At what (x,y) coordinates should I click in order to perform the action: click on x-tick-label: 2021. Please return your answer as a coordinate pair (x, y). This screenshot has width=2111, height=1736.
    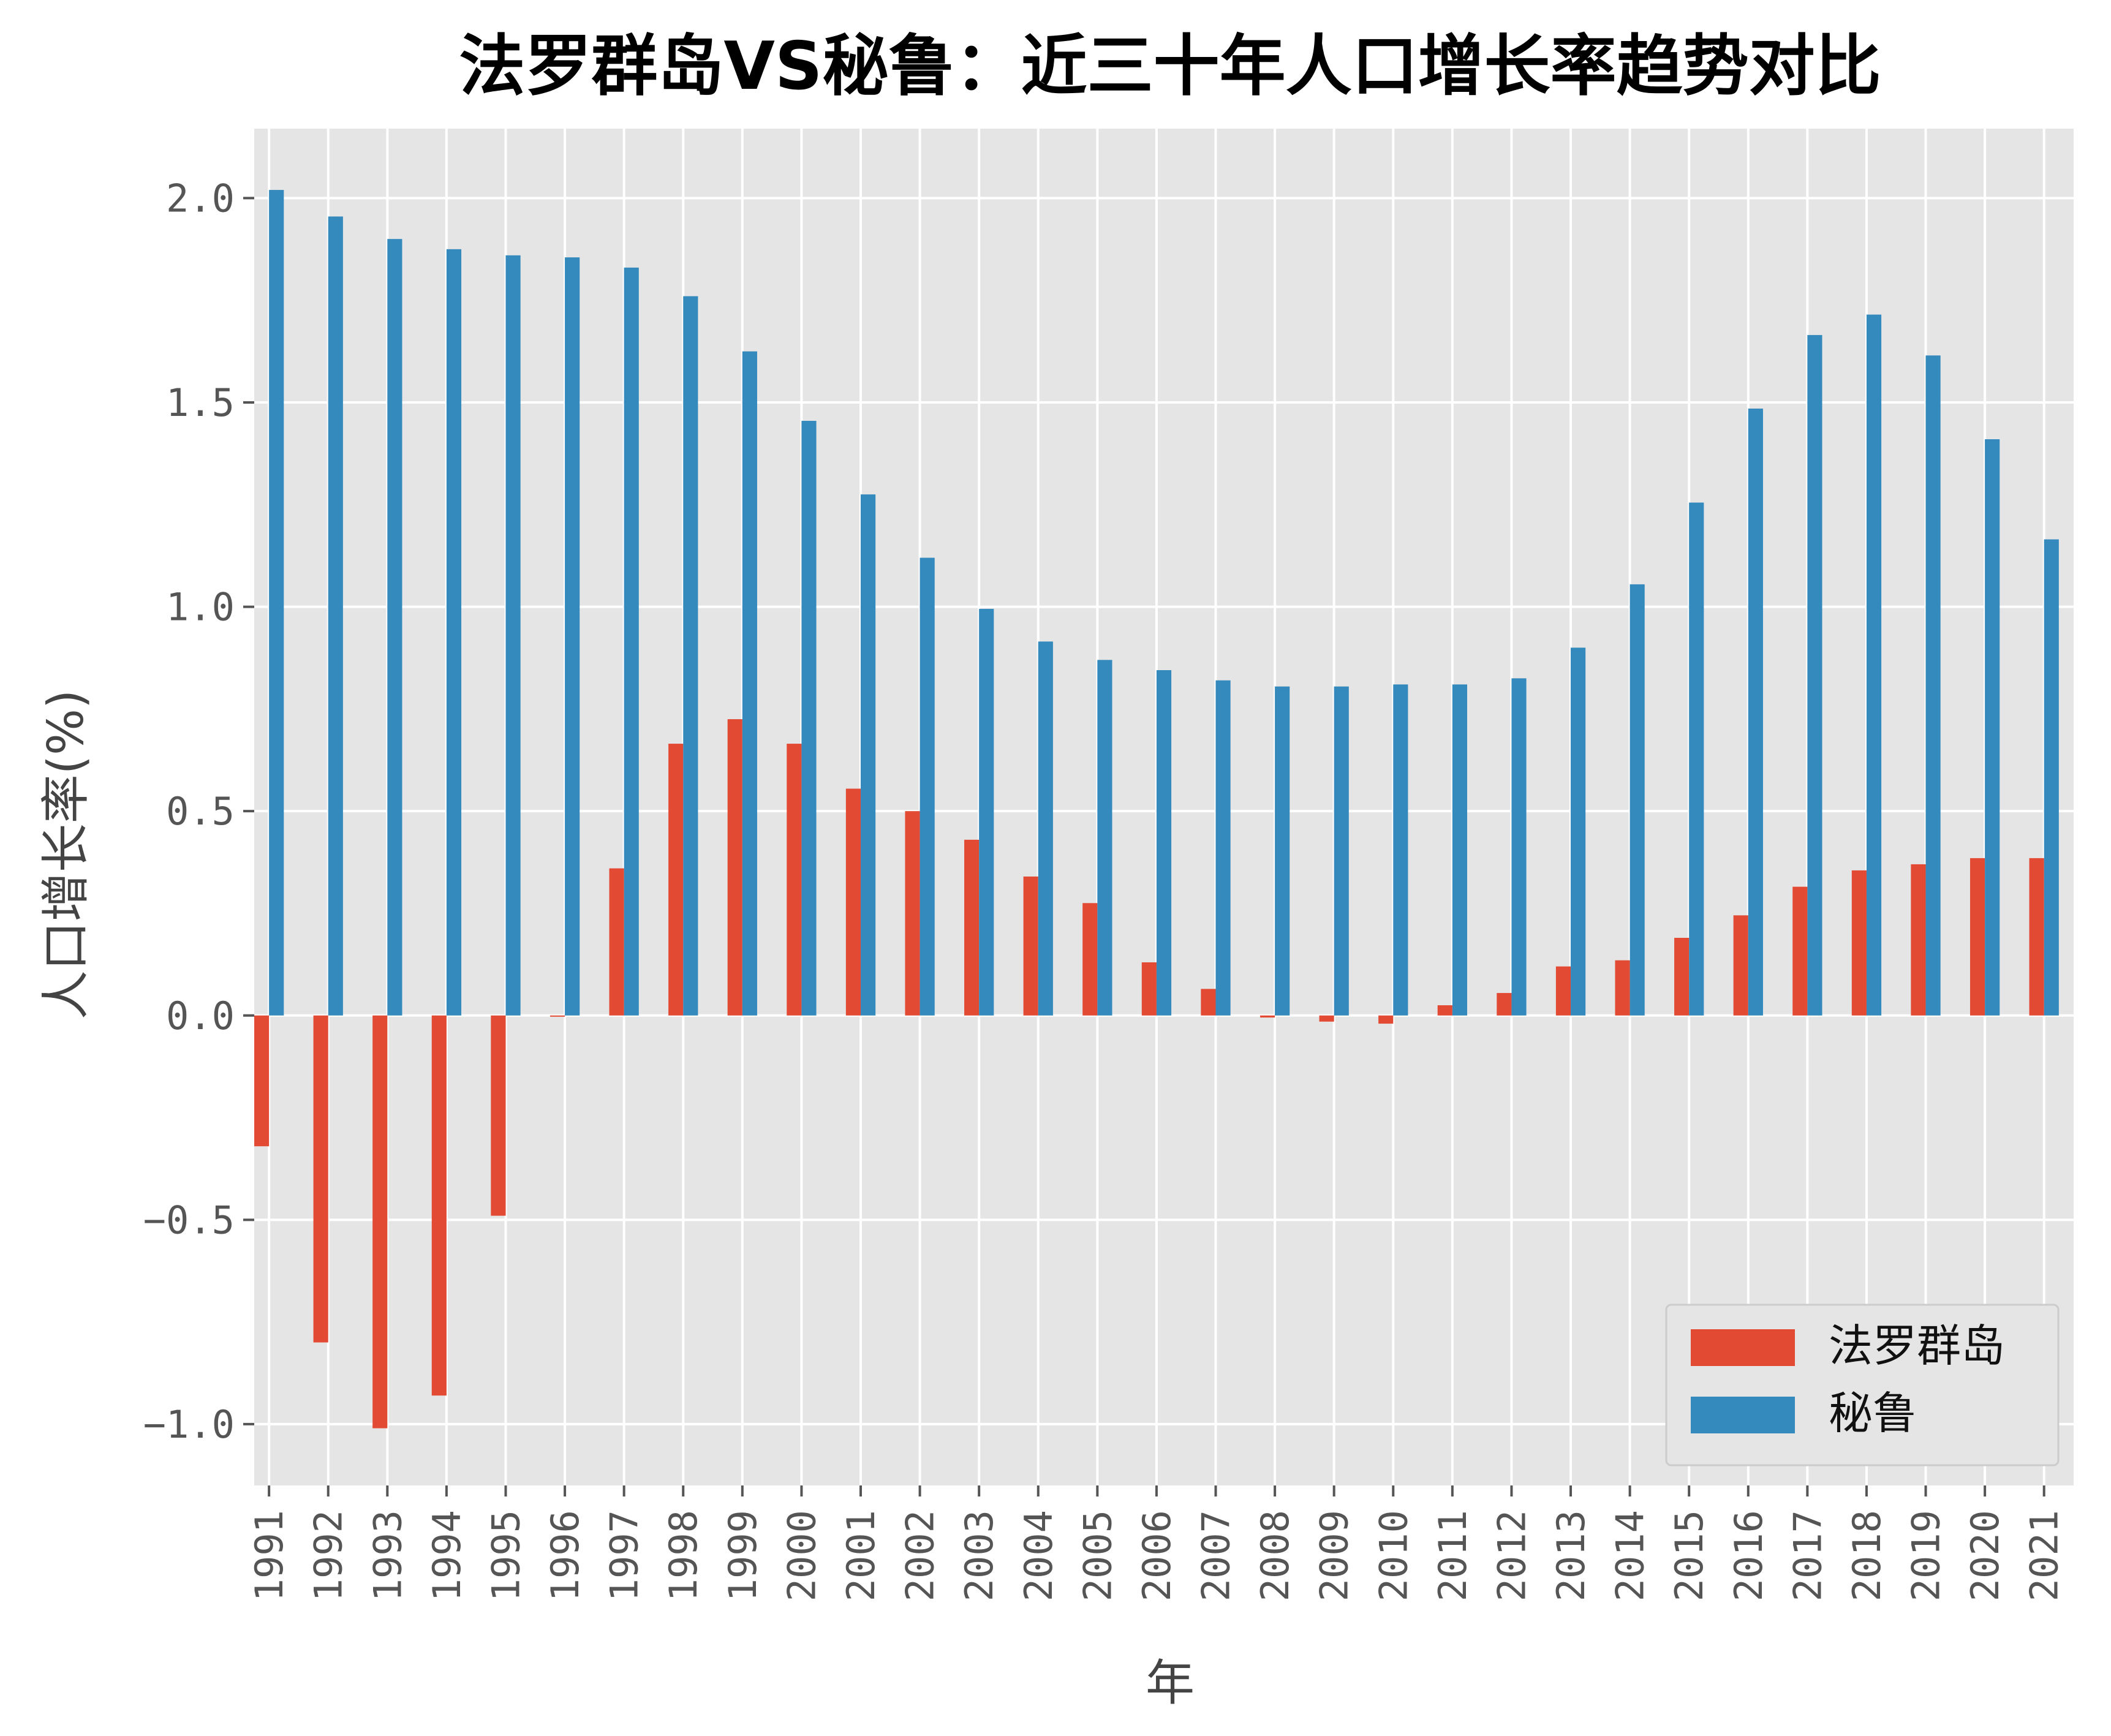
    Looking at the image, I should click on (2045, 1556).